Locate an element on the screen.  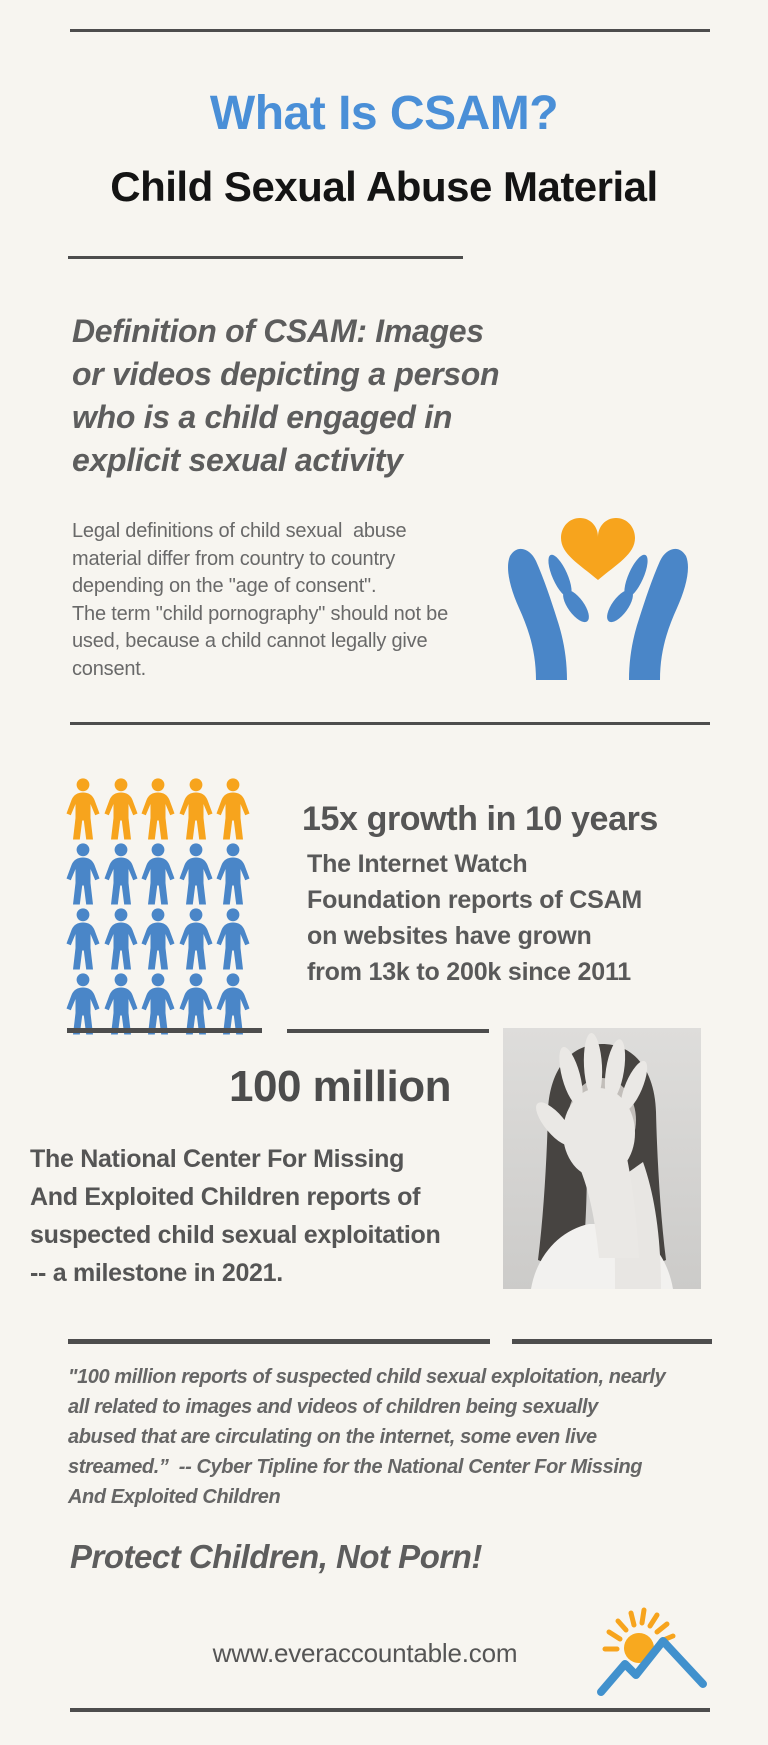
mountain-icon is located at coordinates (652, 1666).